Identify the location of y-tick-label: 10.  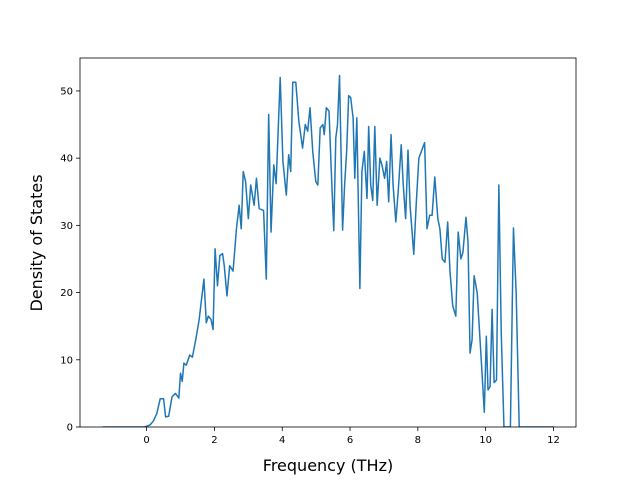
(66, 360).